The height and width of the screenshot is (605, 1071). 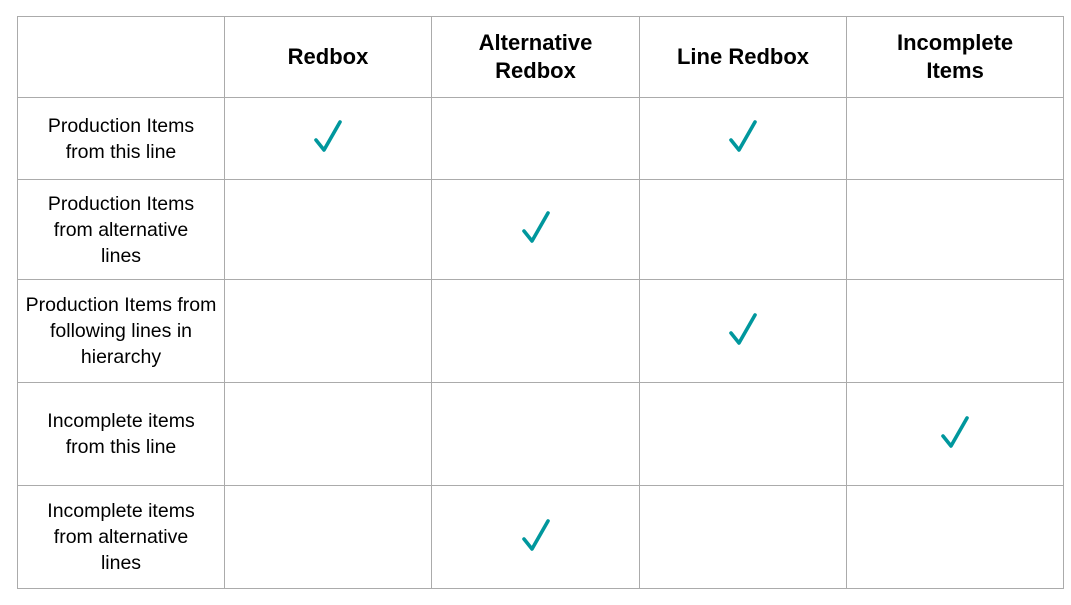 What do you see at coordinates (121, 138) in the screenshot?
I see `row-label: Production Items from this line` at bounding box center [121, 138].